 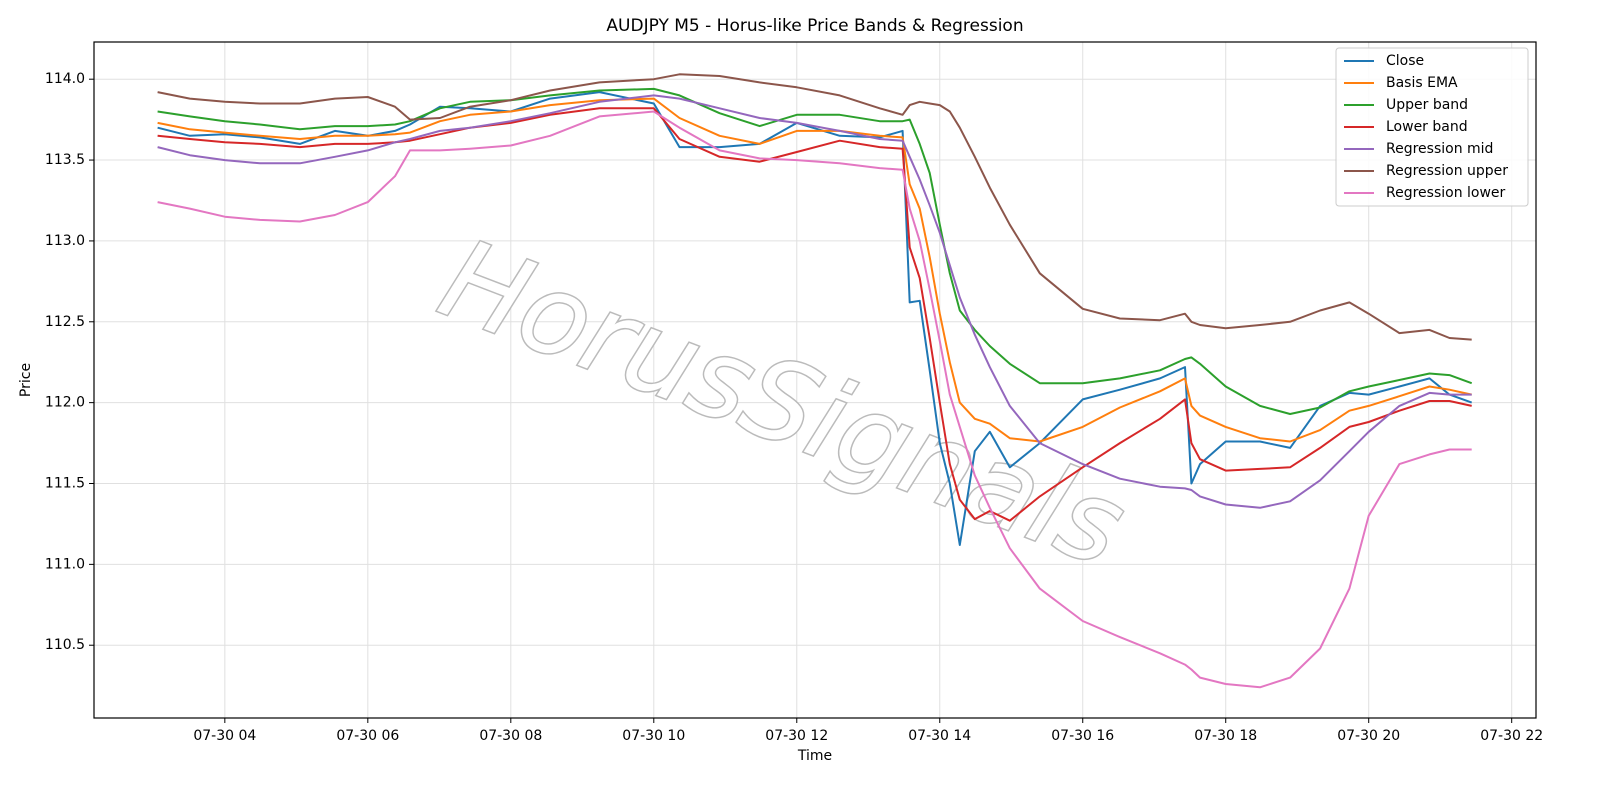 What do you see at coordinates (1446, 193) in the screenshot?
I see `legend-label: Regression lower` at bounding box center [1446, 193].